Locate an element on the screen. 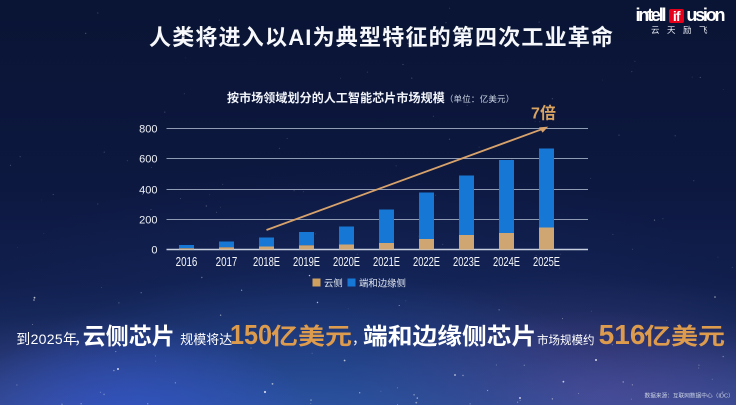  svg-text: 200 is located at coordinates (148, 221).